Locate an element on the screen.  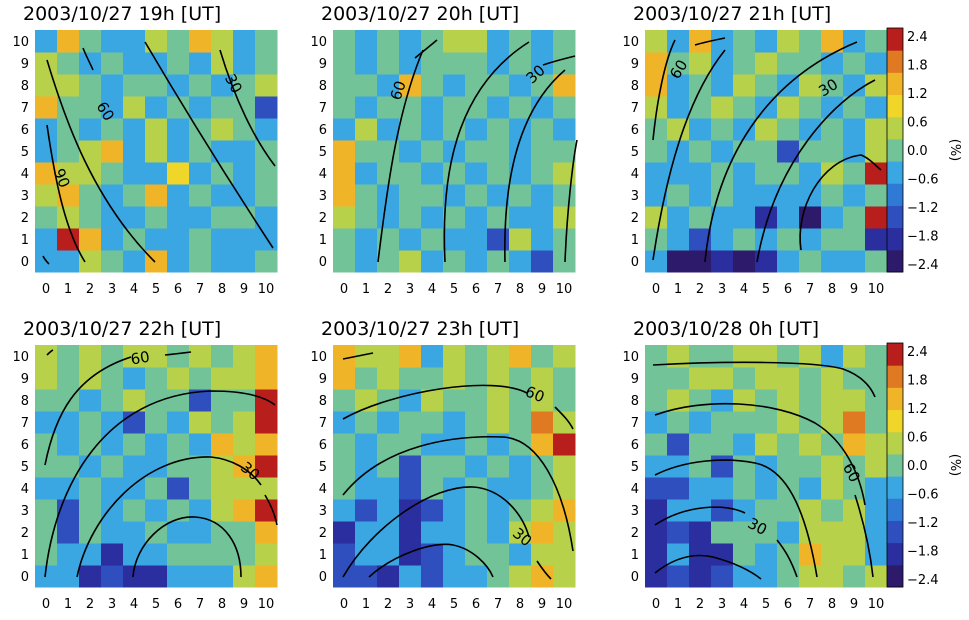
x-tick-label: 10 is located at coordinates (564, 604).